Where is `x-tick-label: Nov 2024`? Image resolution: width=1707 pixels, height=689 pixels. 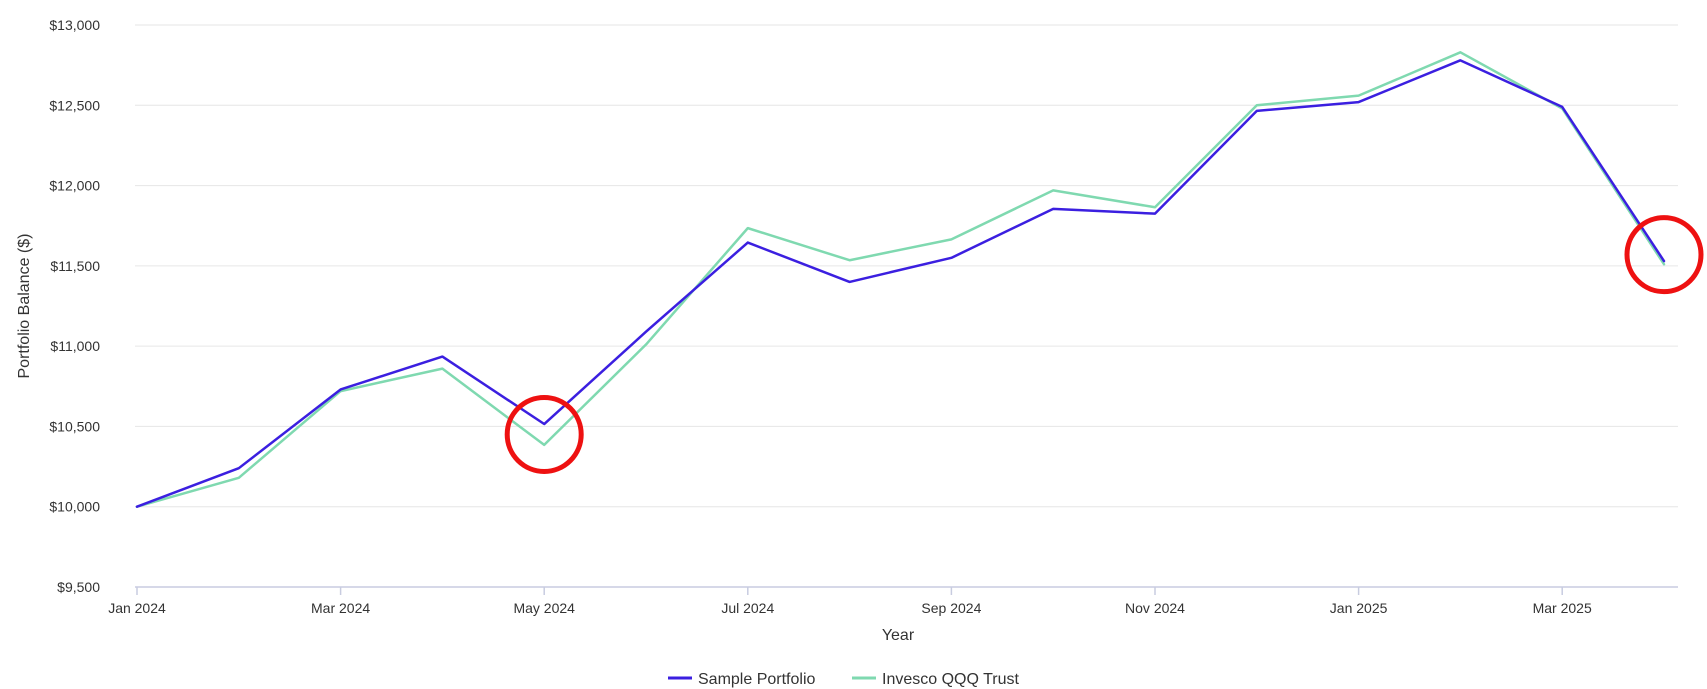 x-tick-label: Nov 2024 is located at coordinates (1155, 608).